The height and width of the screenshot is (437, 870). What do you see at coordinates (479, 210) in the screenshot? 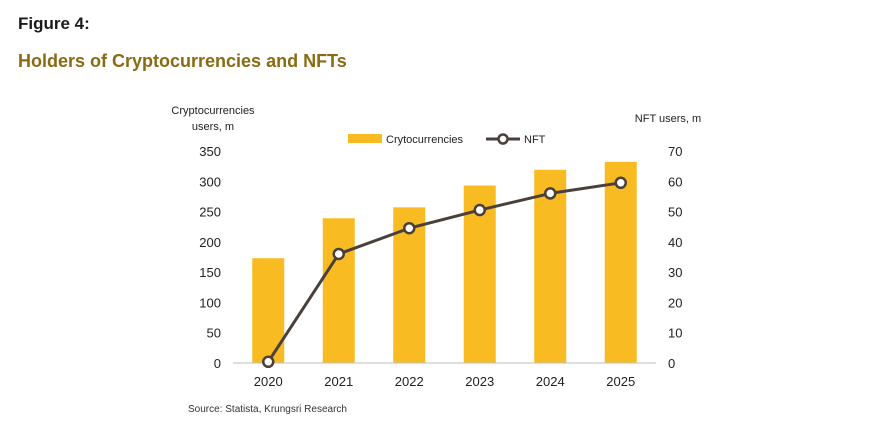
I see `nft-point-2023` at bounding box center [479, 210].